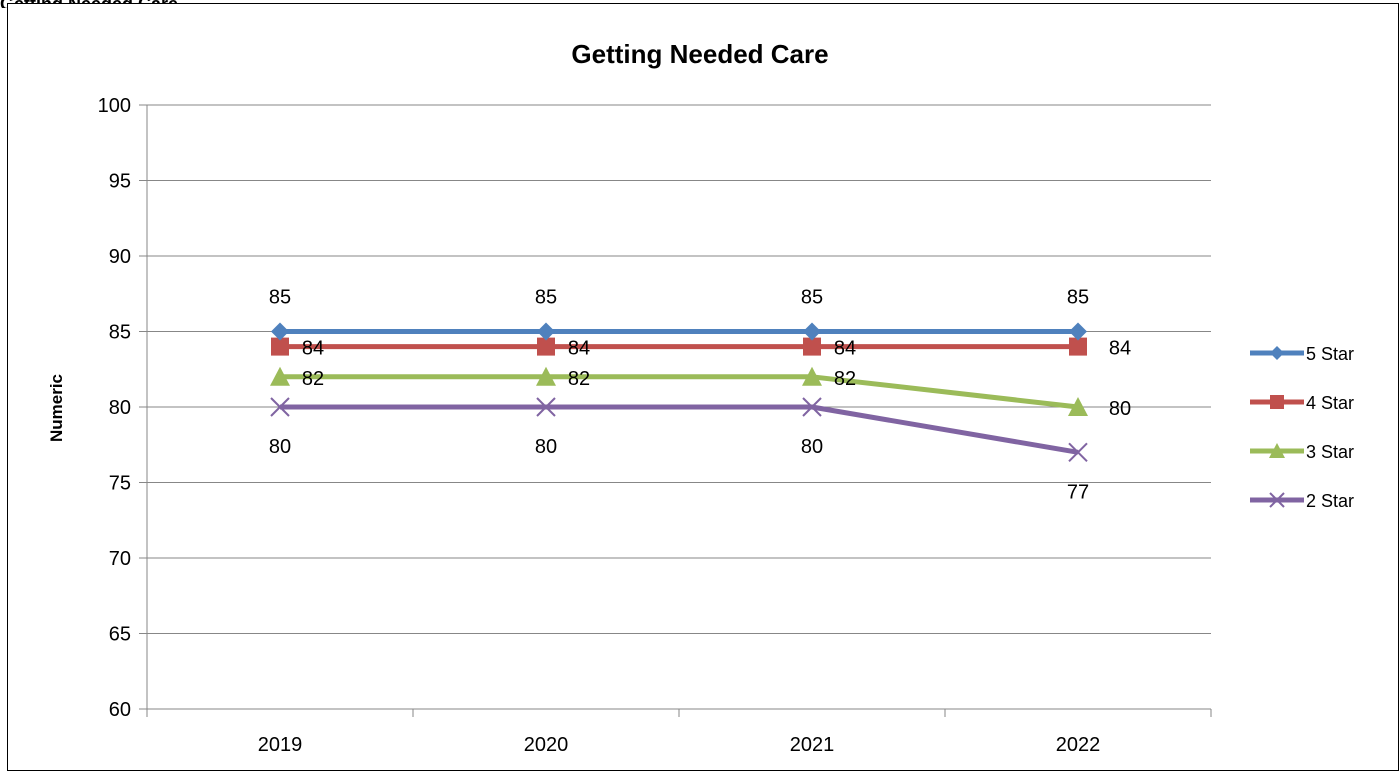  Describe the element at coordinates (1078, 492) in the screenshot. I see `data-label: 77` at that location.